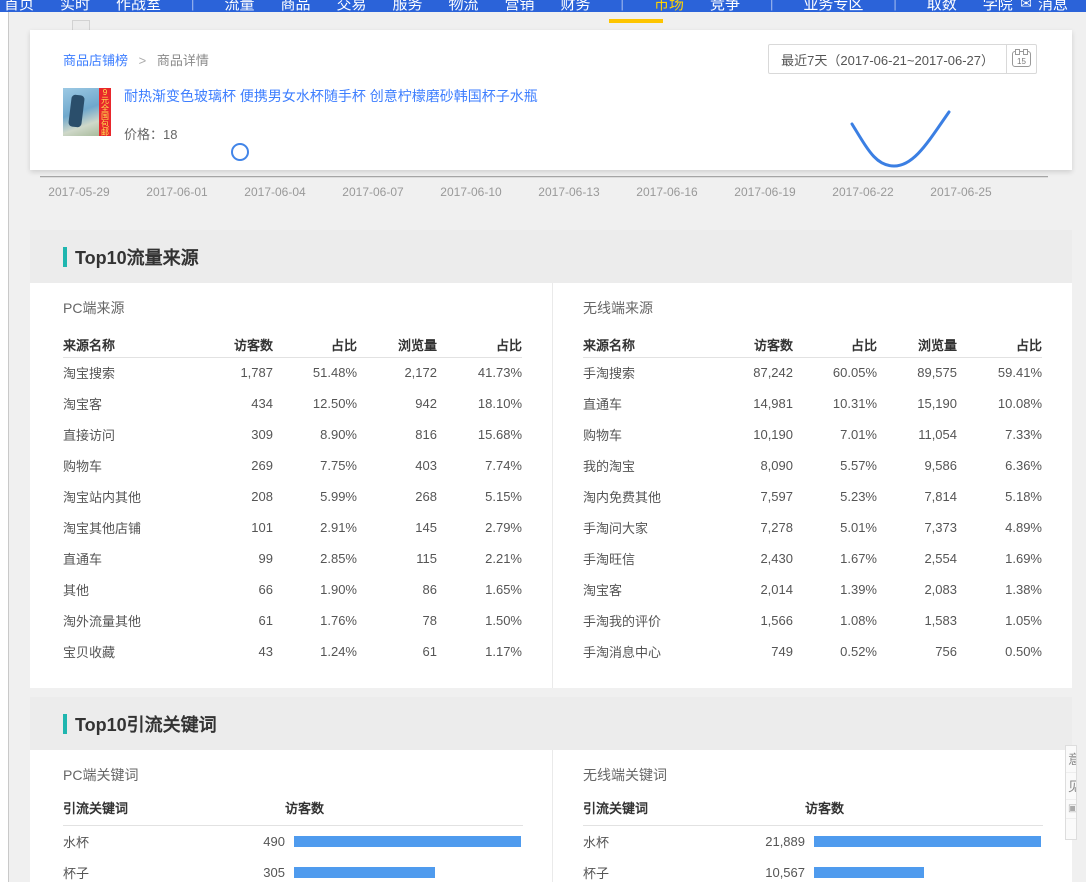 The width and height of the screenshot is (1086, 882). What do you see at coordinates (89, 435) in the screenshot?
I see `source-name: 直接访问` at bounding box center [89, 435].